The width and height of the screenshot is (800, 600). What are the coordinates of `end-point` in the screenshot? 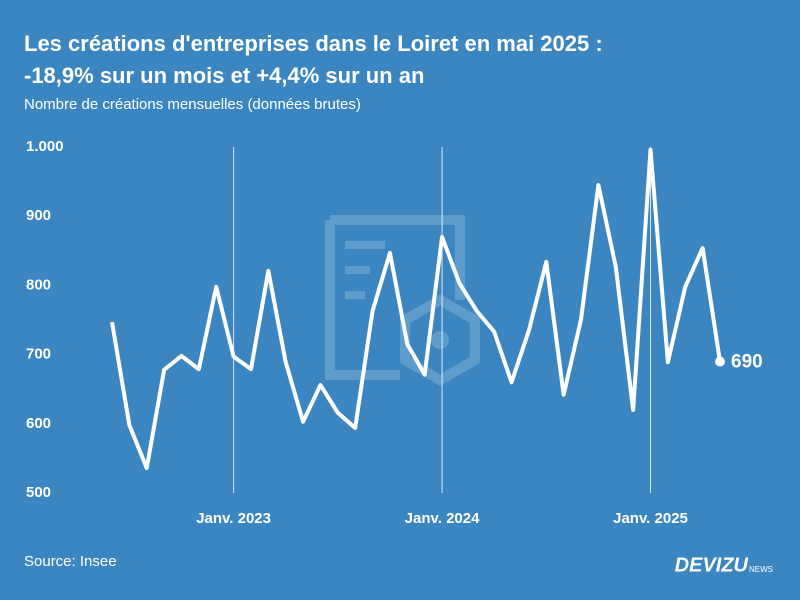 It's located at (720, 361).